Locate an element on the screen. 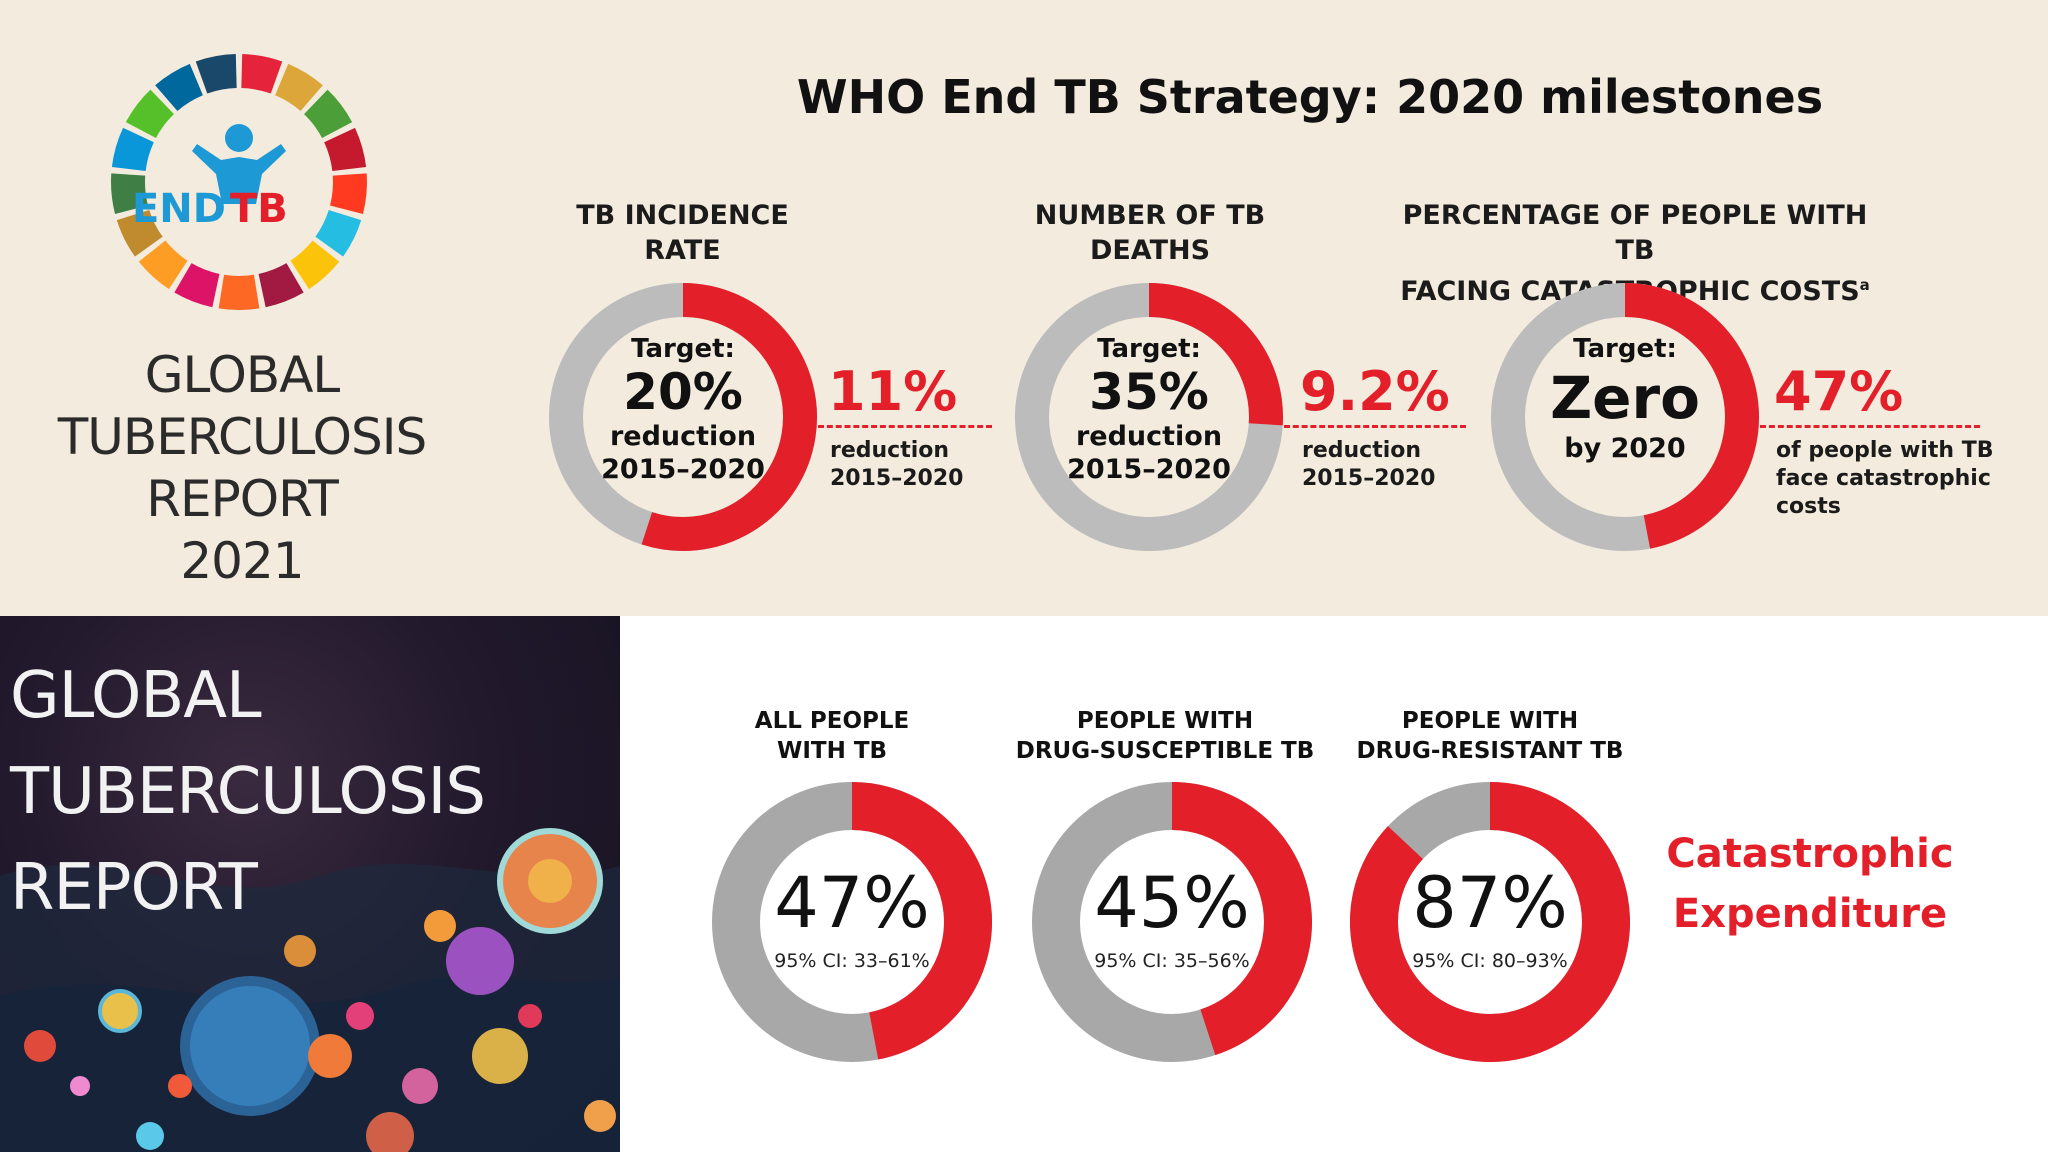 The image size is (2048, 1152). label-line: Catastrophic is located at coordinates (1810, 854).